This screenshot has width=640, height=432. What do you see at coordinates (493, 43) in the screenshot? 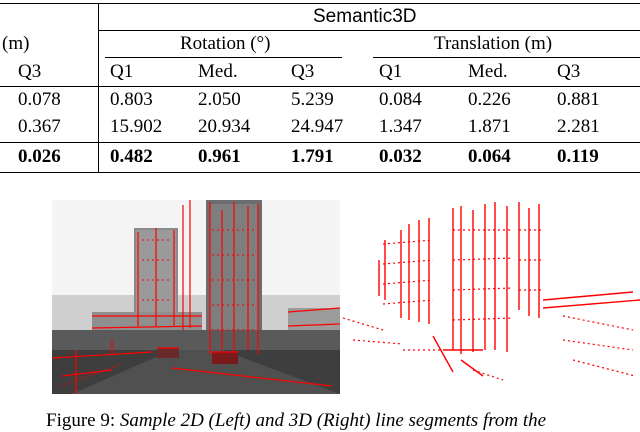
I see `translation-header: Translation (m)` at bounding box center [493, 43].